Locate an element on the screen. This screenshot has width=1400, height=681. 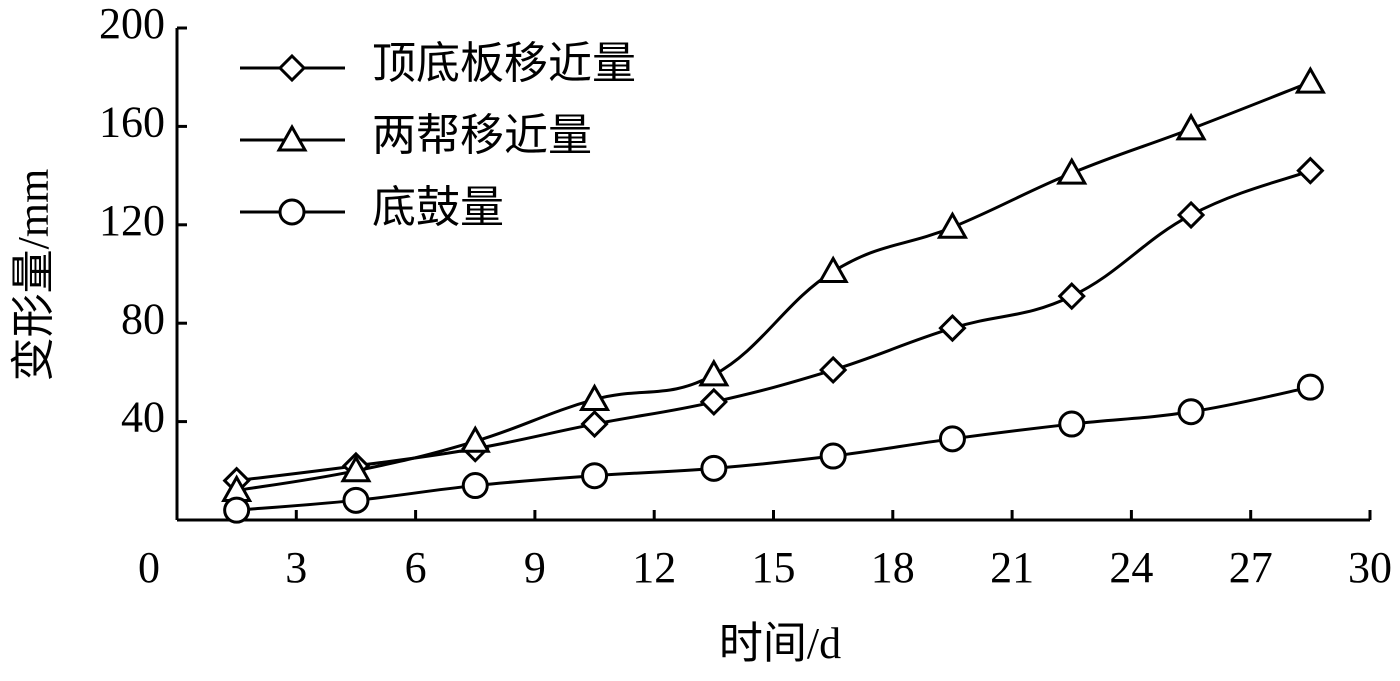
legend-label: 底鼓量 is located at coordinates (438, 207).